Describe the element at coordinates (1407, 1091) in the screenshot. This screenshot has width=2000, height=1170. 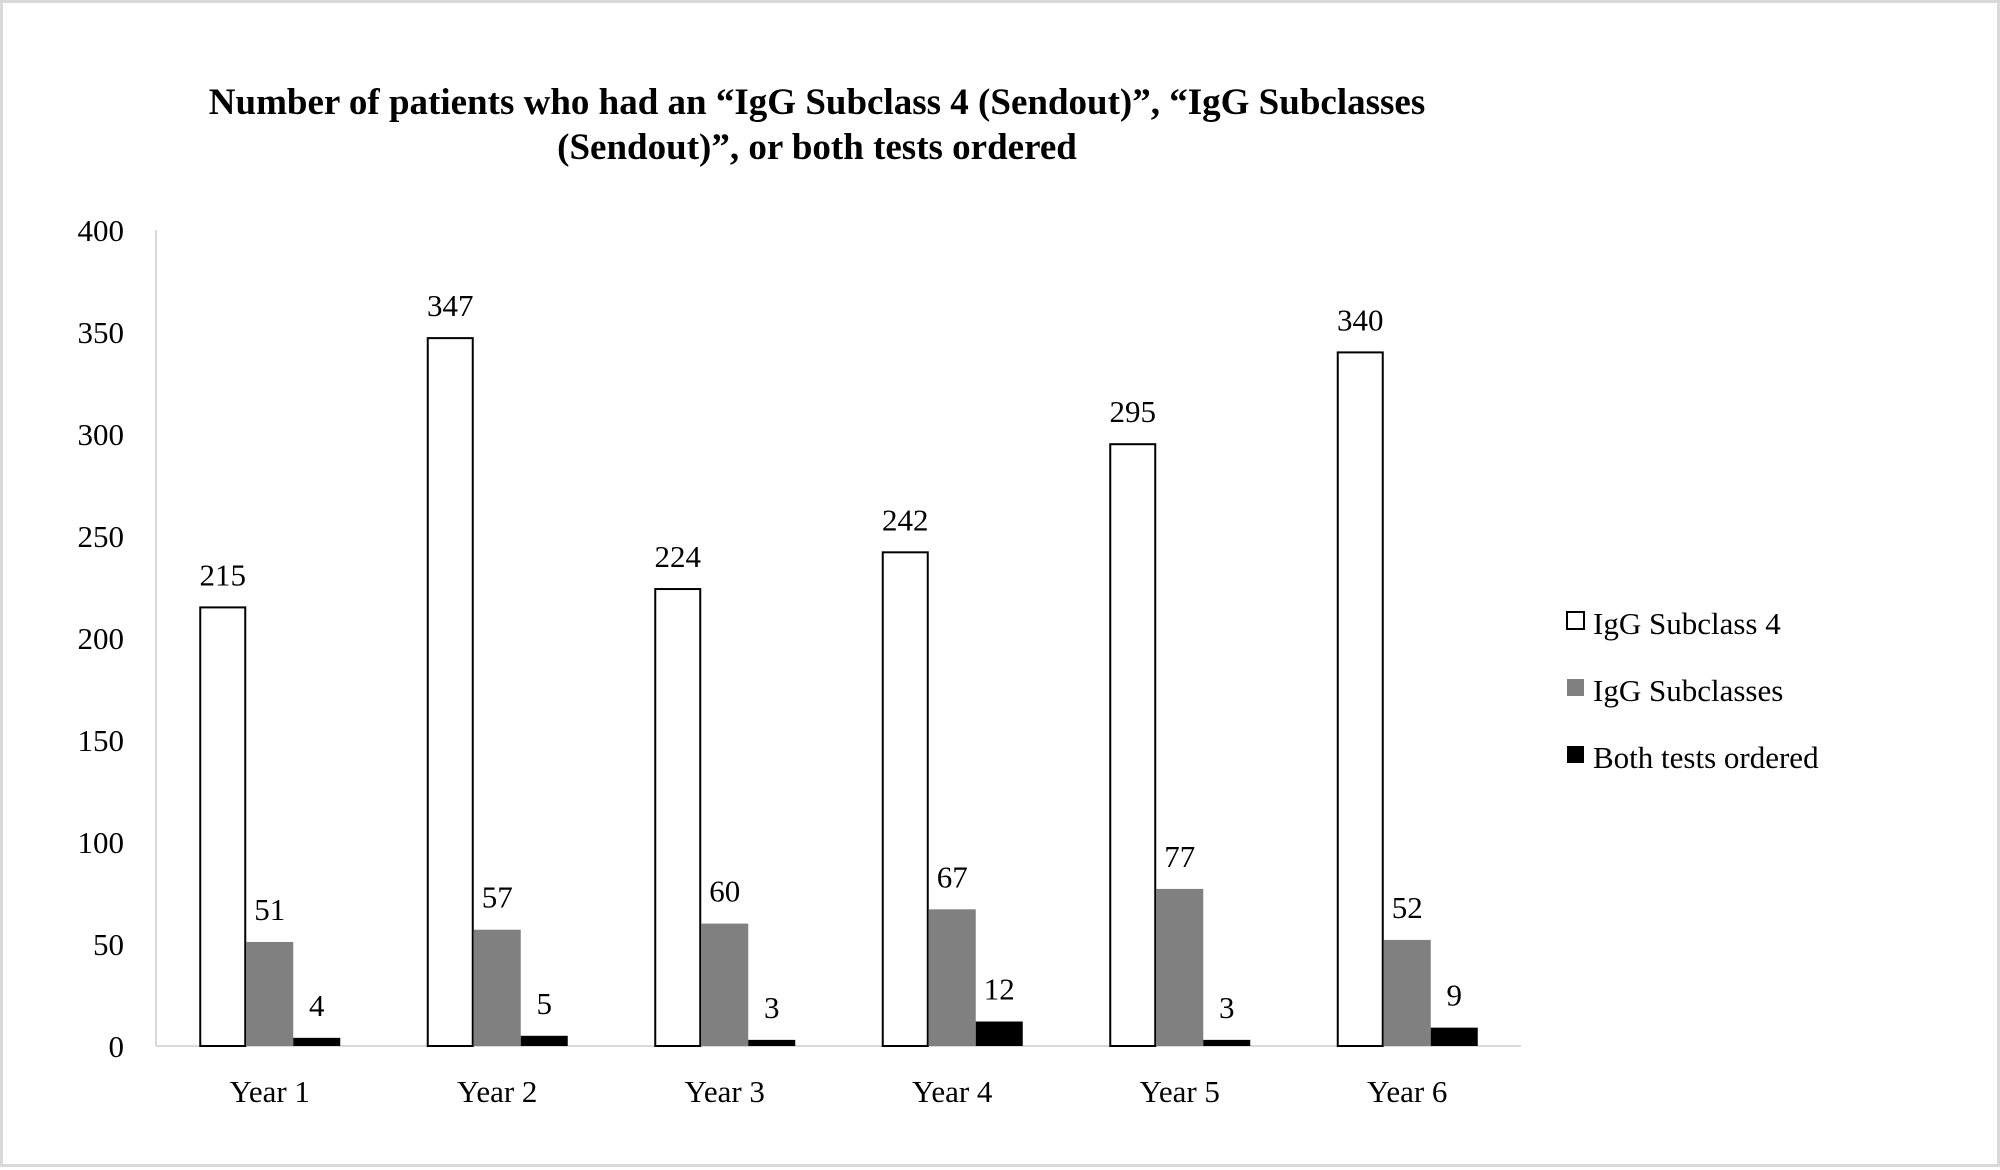
I see `x-tick-label: Year 6` at that location.